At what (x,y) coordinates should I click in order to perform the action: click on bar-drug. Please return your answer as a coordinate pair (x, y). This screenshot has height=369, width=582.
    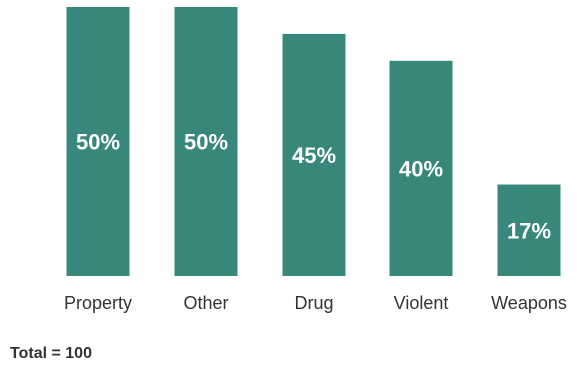
    Looking at the image, I should click on (314, 155).